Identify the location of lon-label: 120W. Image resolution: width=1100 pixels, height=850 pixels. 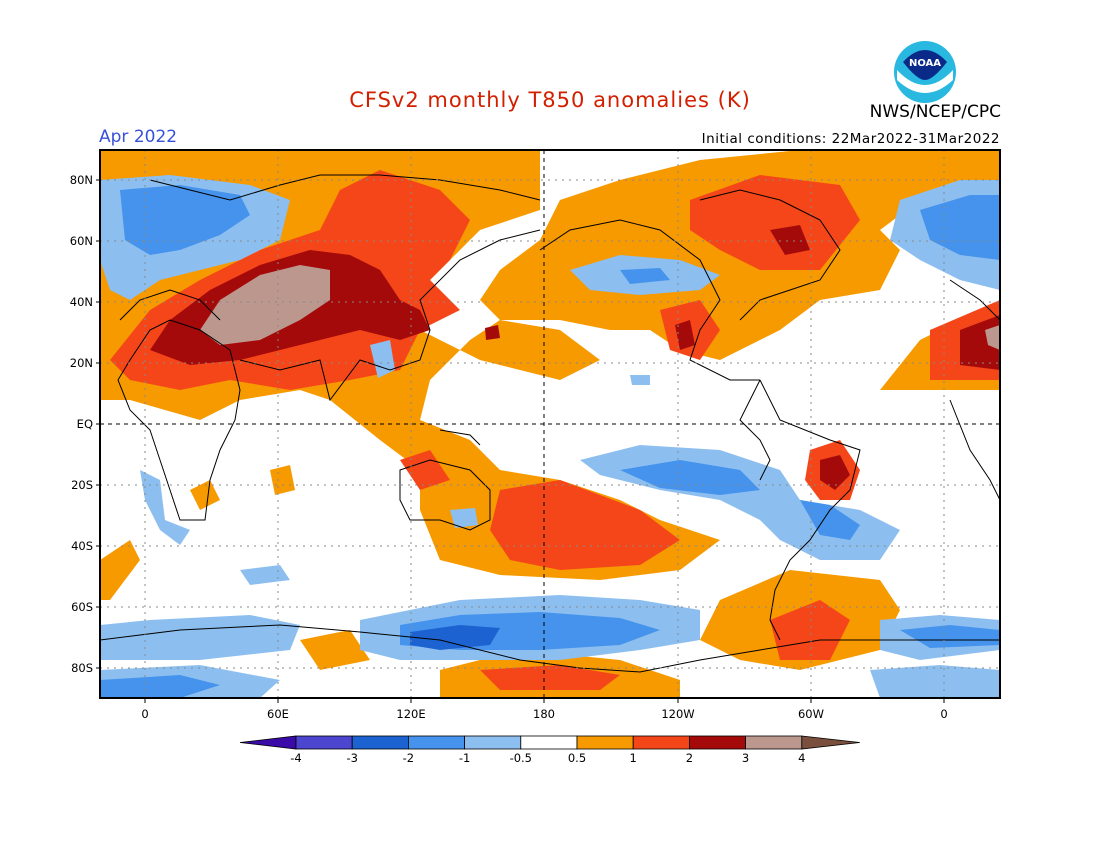
(677, 714).